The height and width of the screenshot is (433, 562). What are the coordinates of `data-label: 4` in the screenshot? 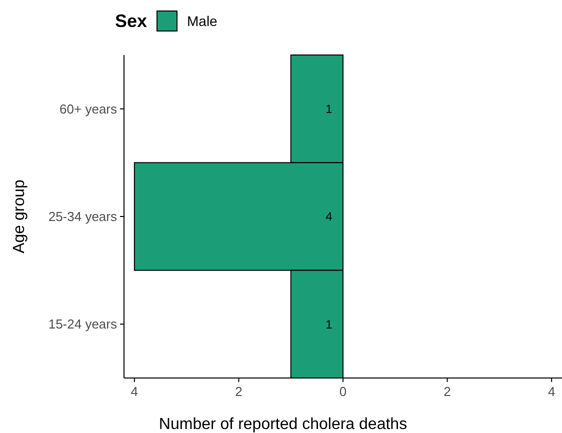 It's located at (329, 217).